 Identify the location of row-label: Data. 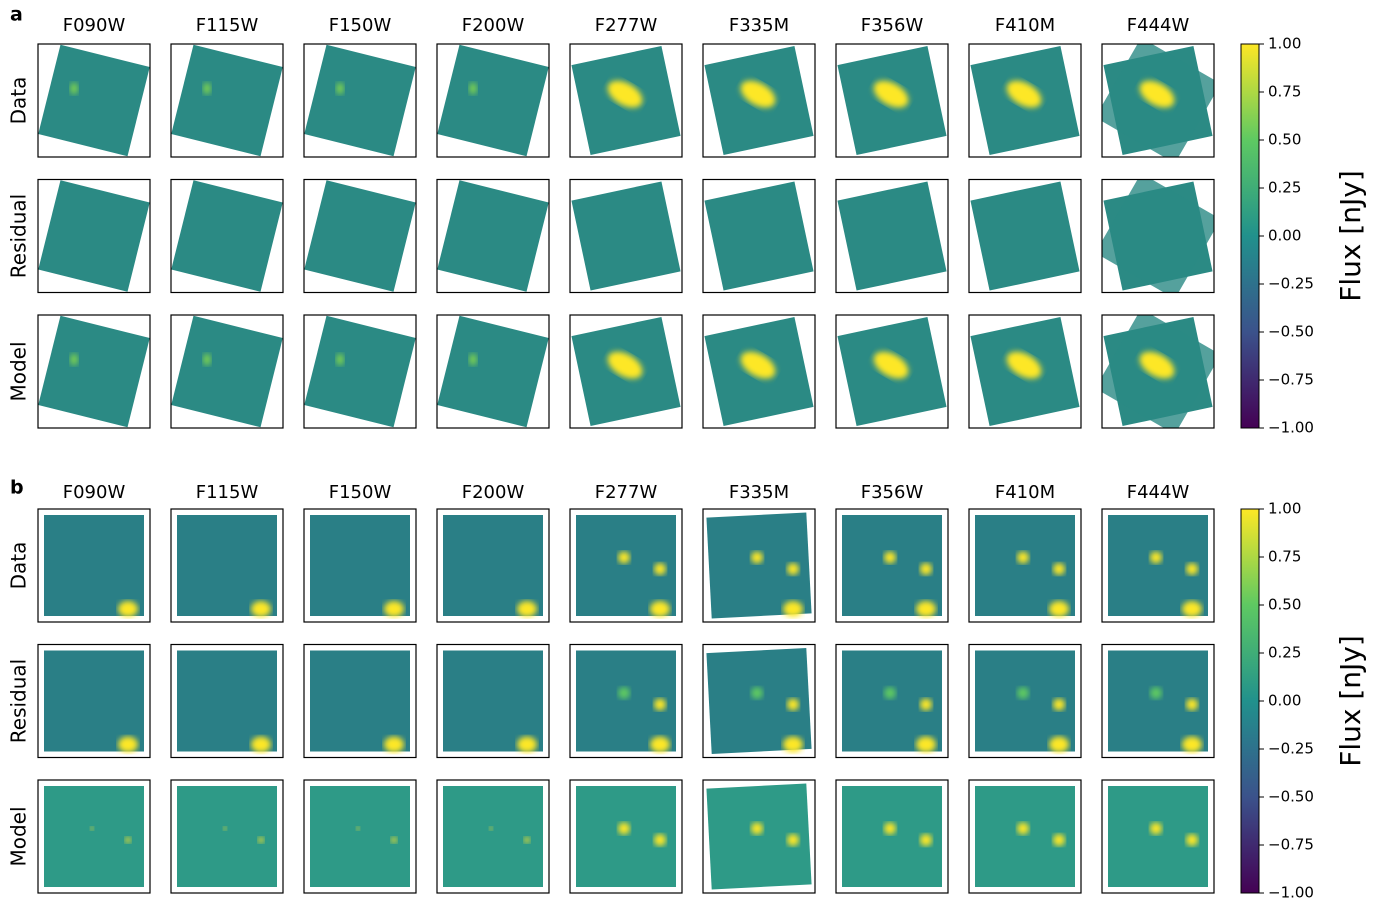
(19, 566).